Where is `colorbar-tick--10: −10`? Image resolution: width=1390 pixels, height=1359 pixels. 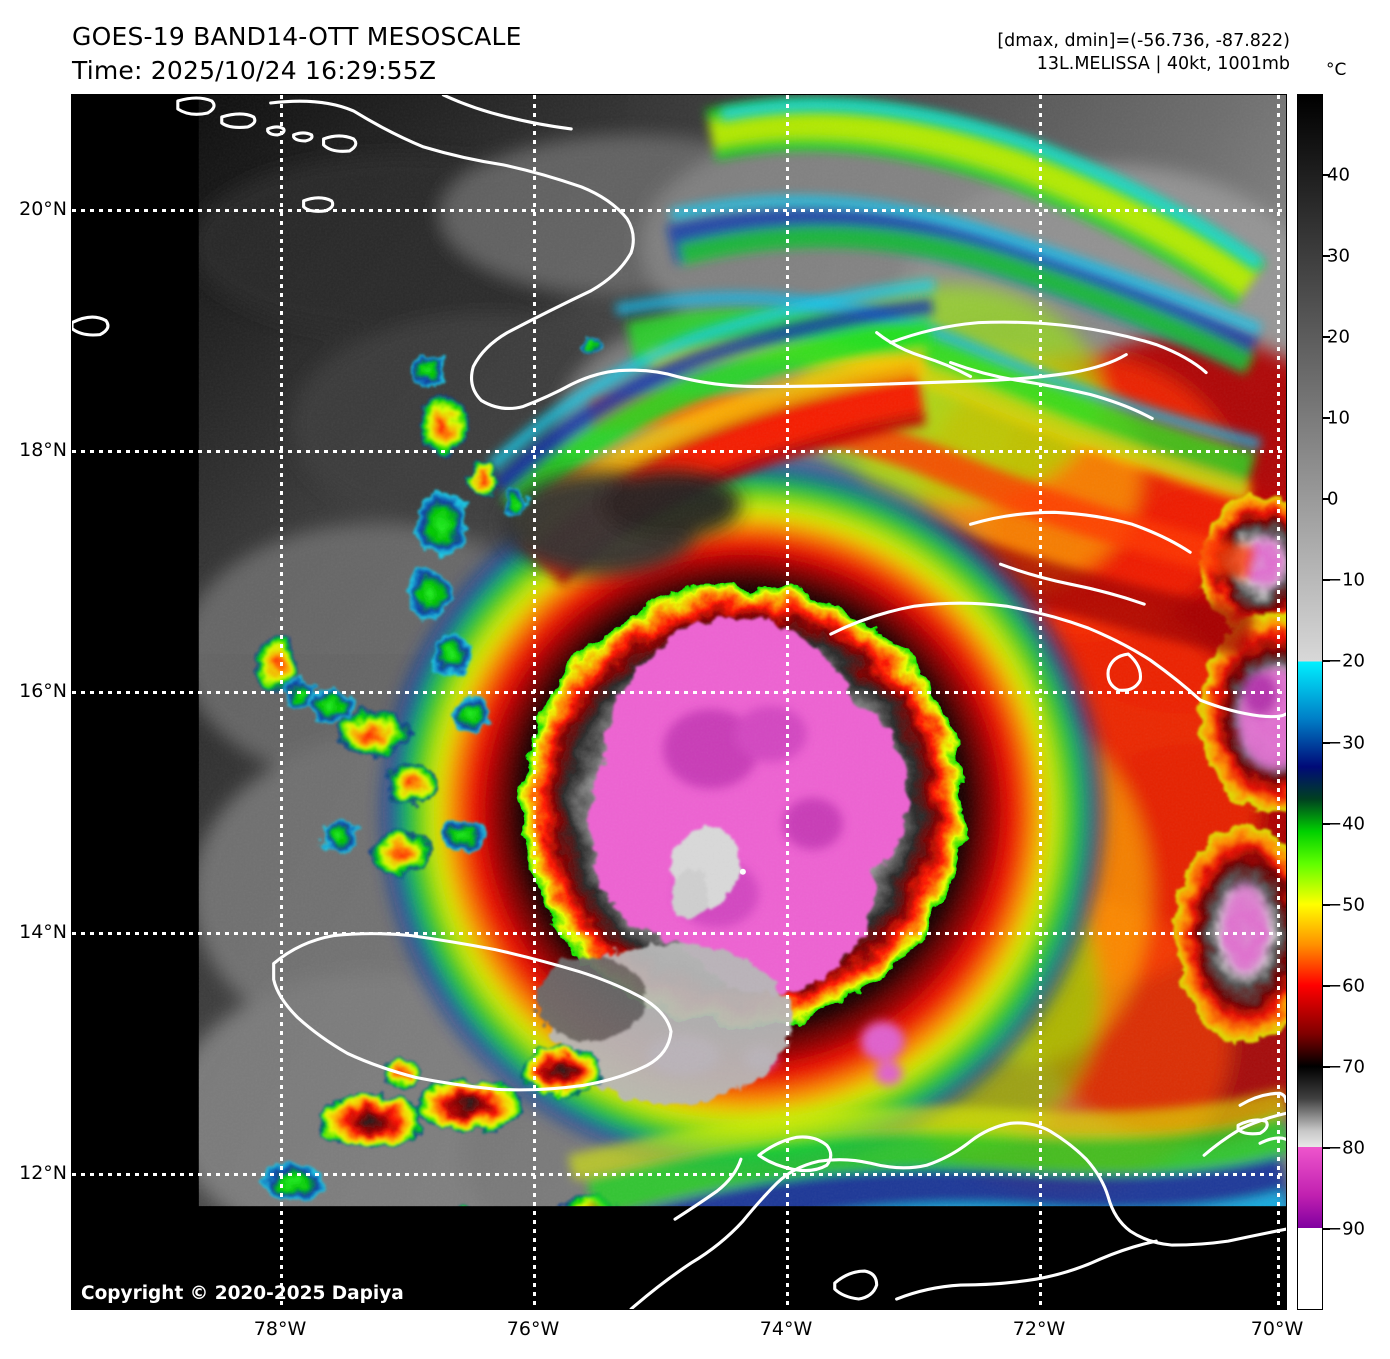
colorbar-tick--10: −10 is located at coordinates (1346, 580).